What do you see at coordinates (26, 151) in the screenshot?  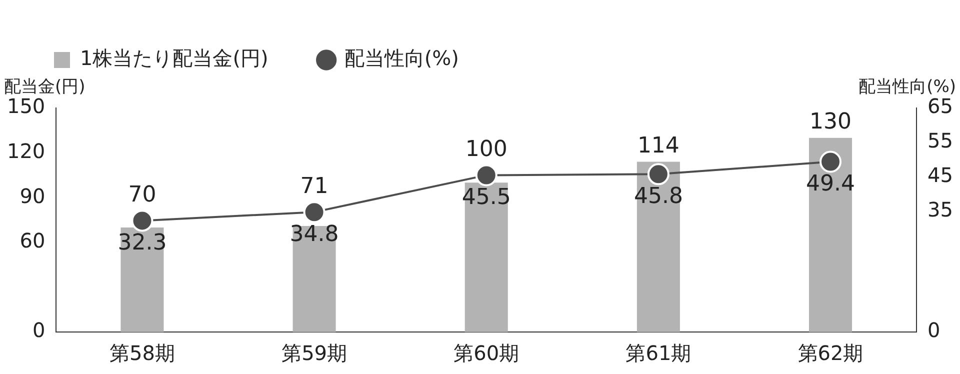 I see `y-tick-label: 120` at bounding box center [26, 151].